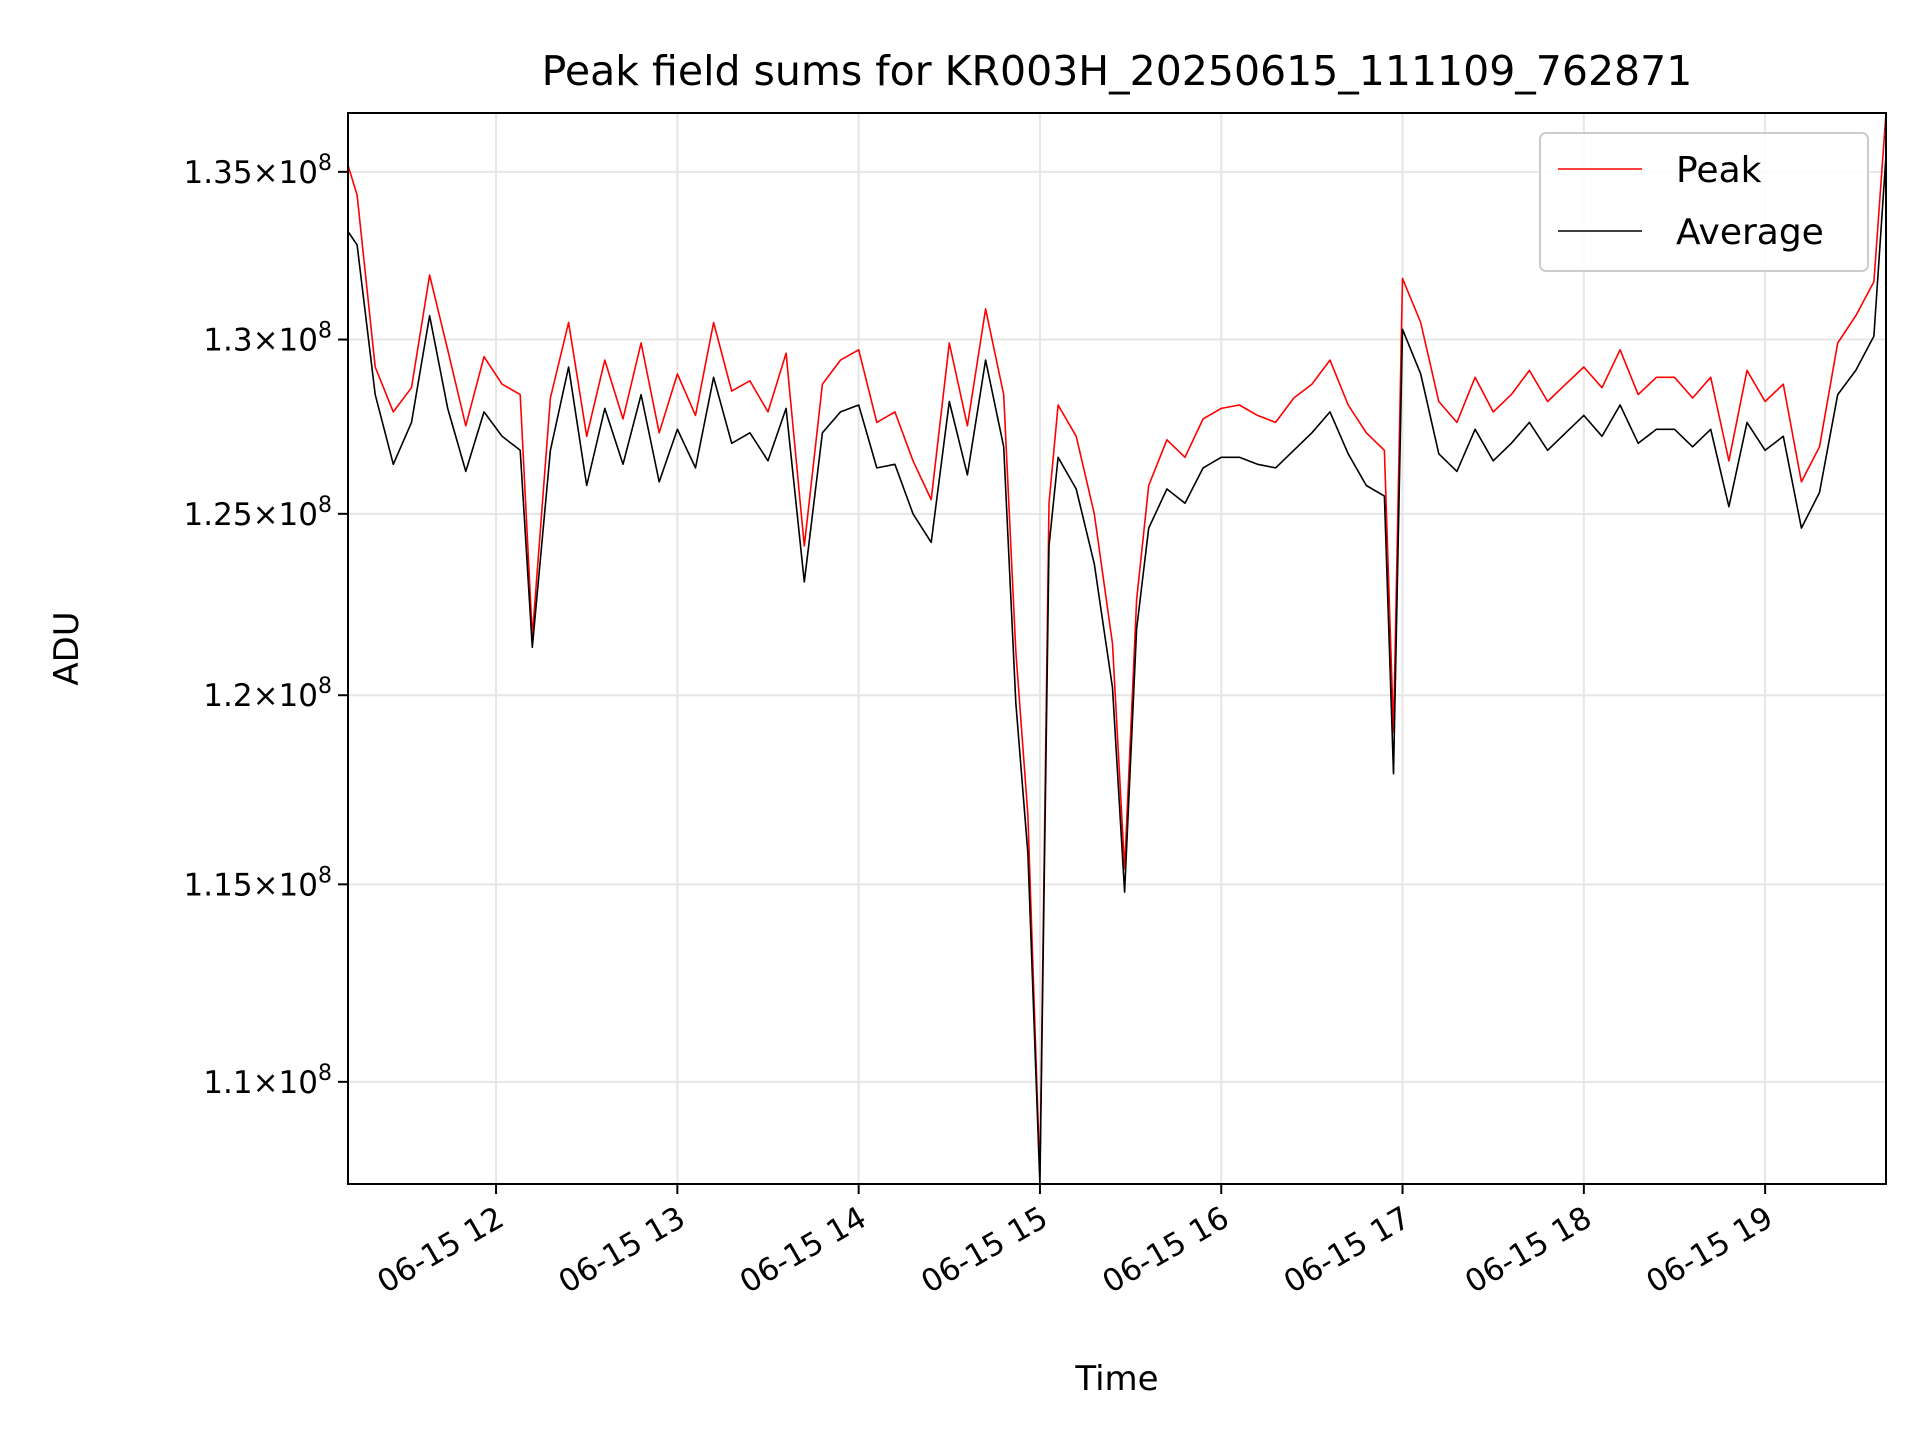  I want to click on legend-label-average: Average, so click(1750, 232).